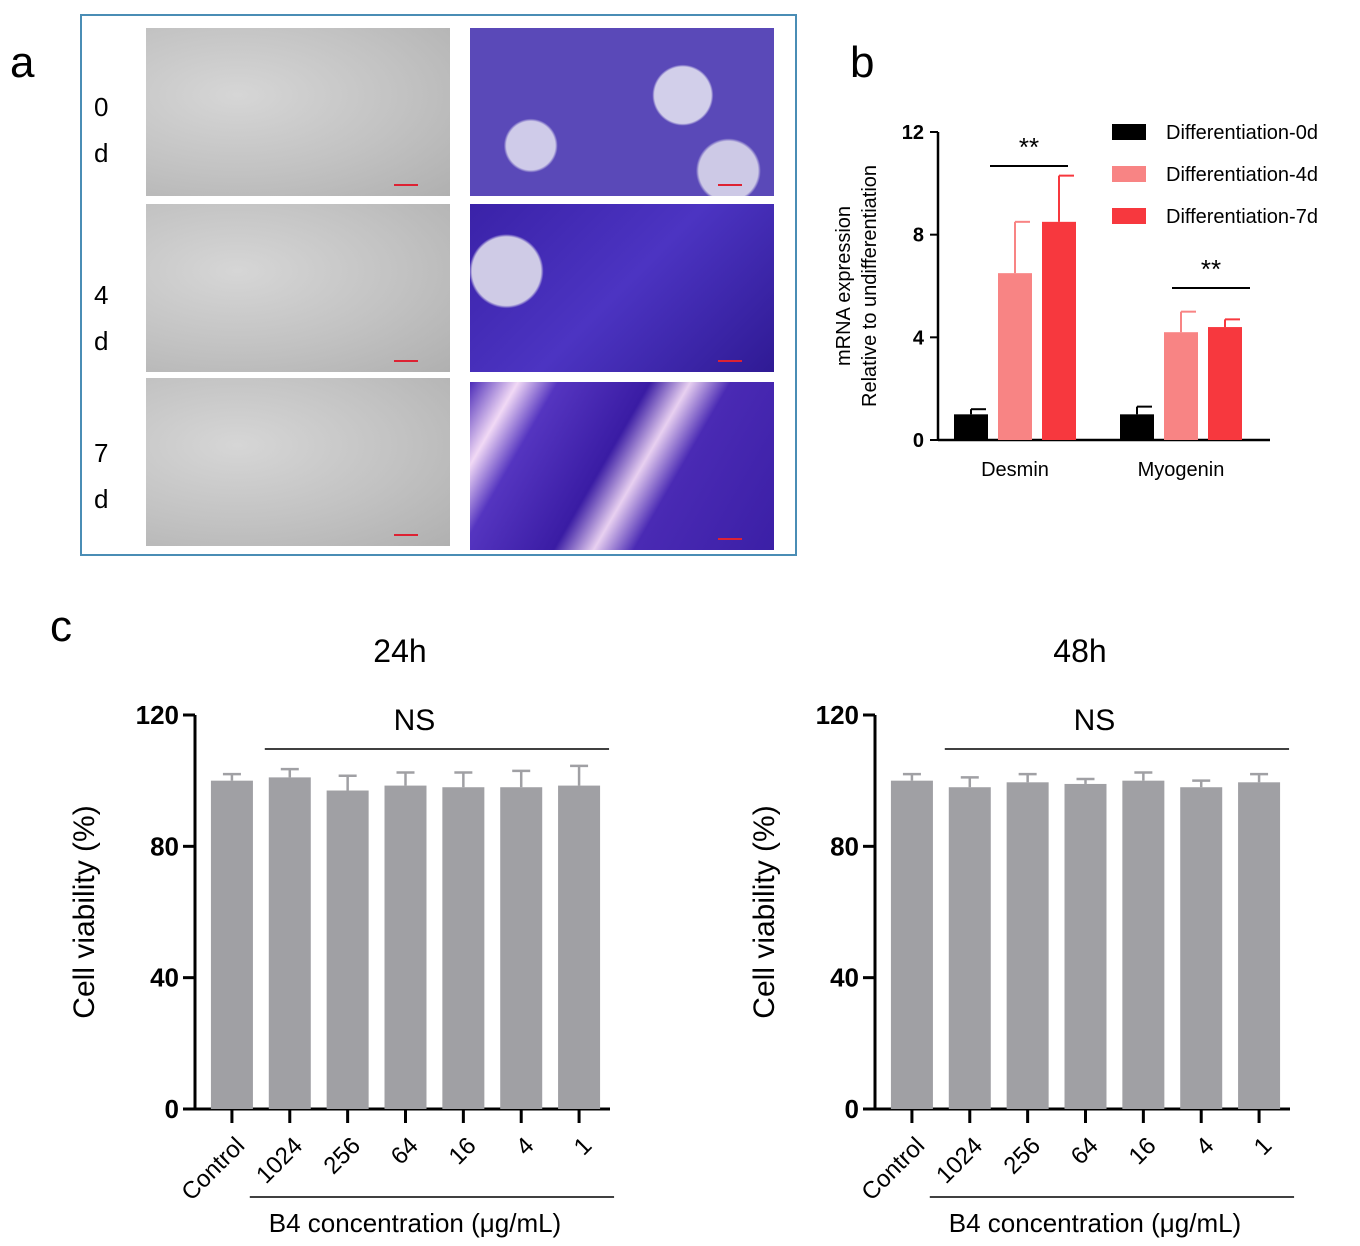  I want to click on chart-title: 48h, so click(1079, 651).